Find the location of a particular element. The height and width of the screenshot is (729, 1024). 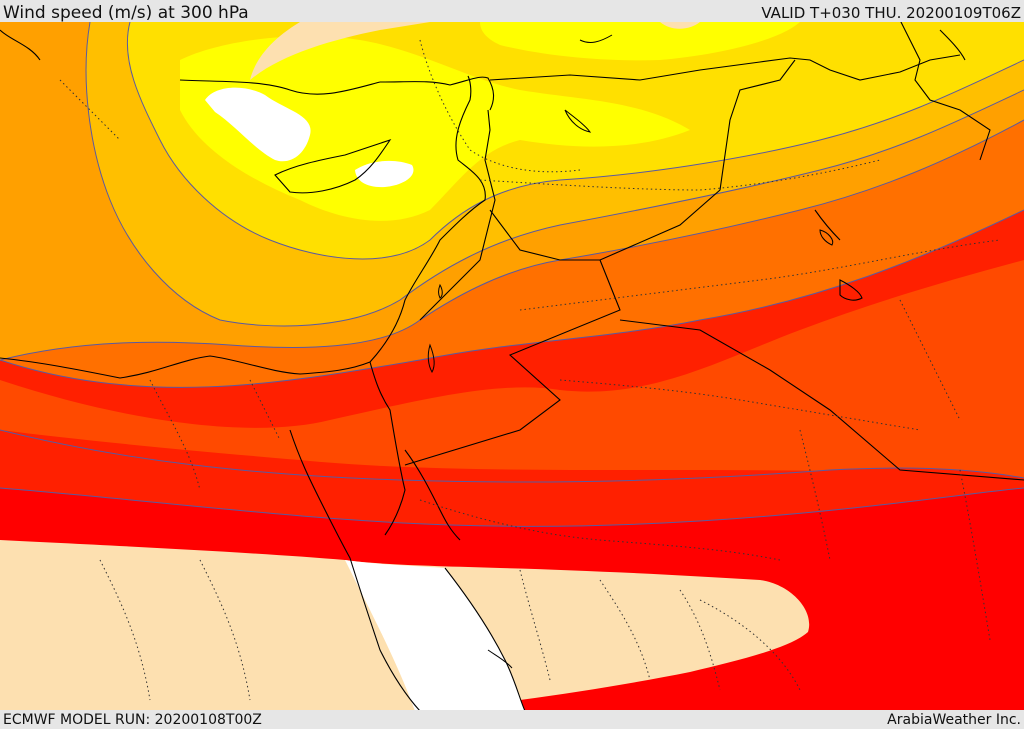

band-pale-north is located at coordinates (340, 51).